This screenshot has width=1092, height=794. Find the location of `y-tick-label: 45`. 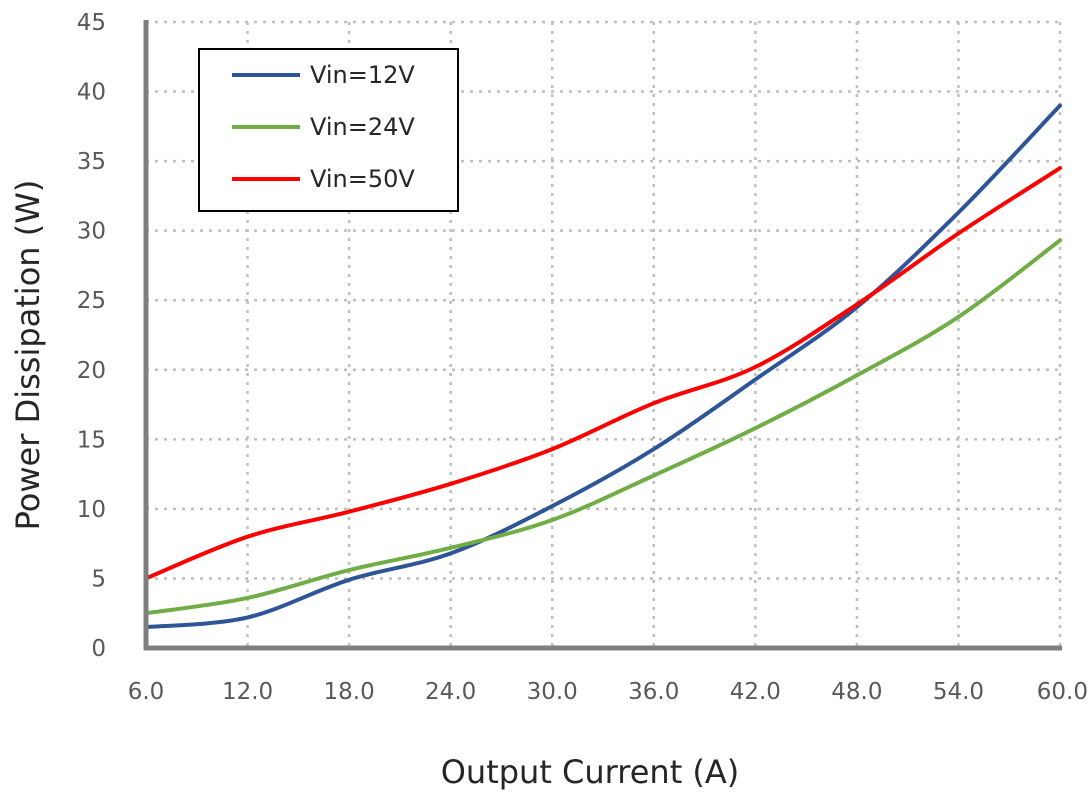

y-tick-label: 45 is located at coordinates (91, 23).